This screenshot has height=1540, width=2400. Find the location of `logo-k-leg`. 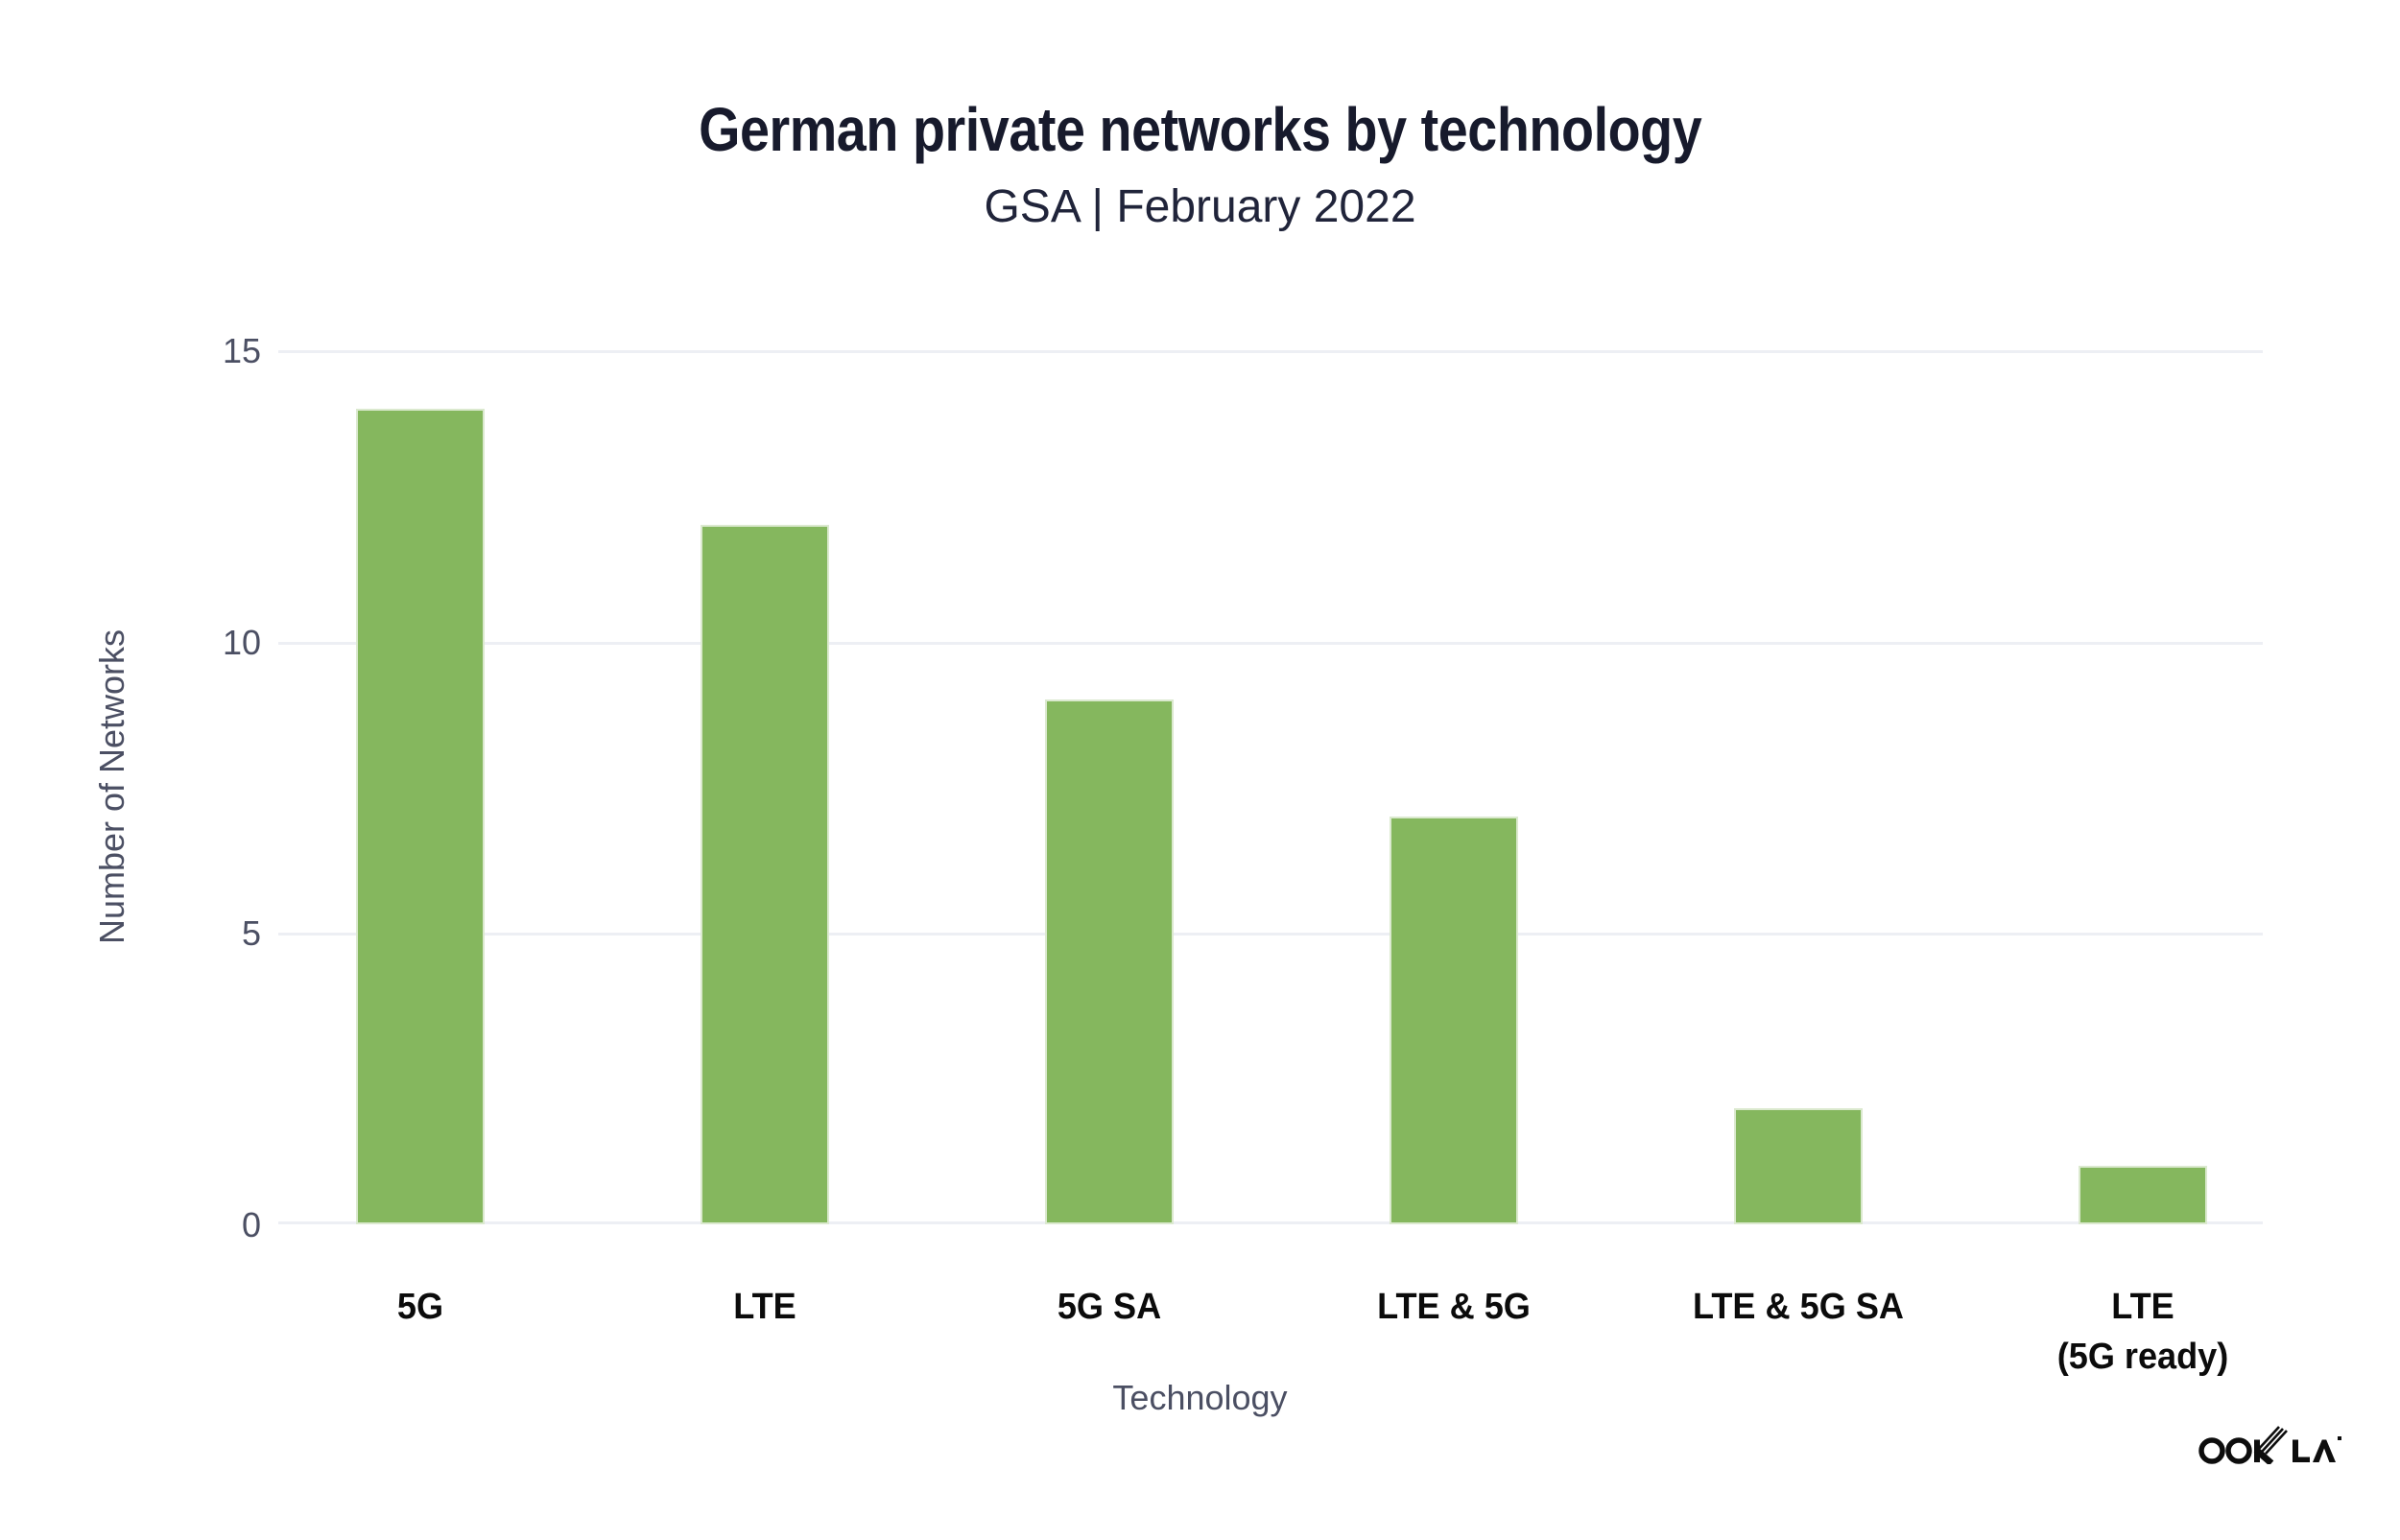

logo-k-leg is located at coordinates (2263, 1455).